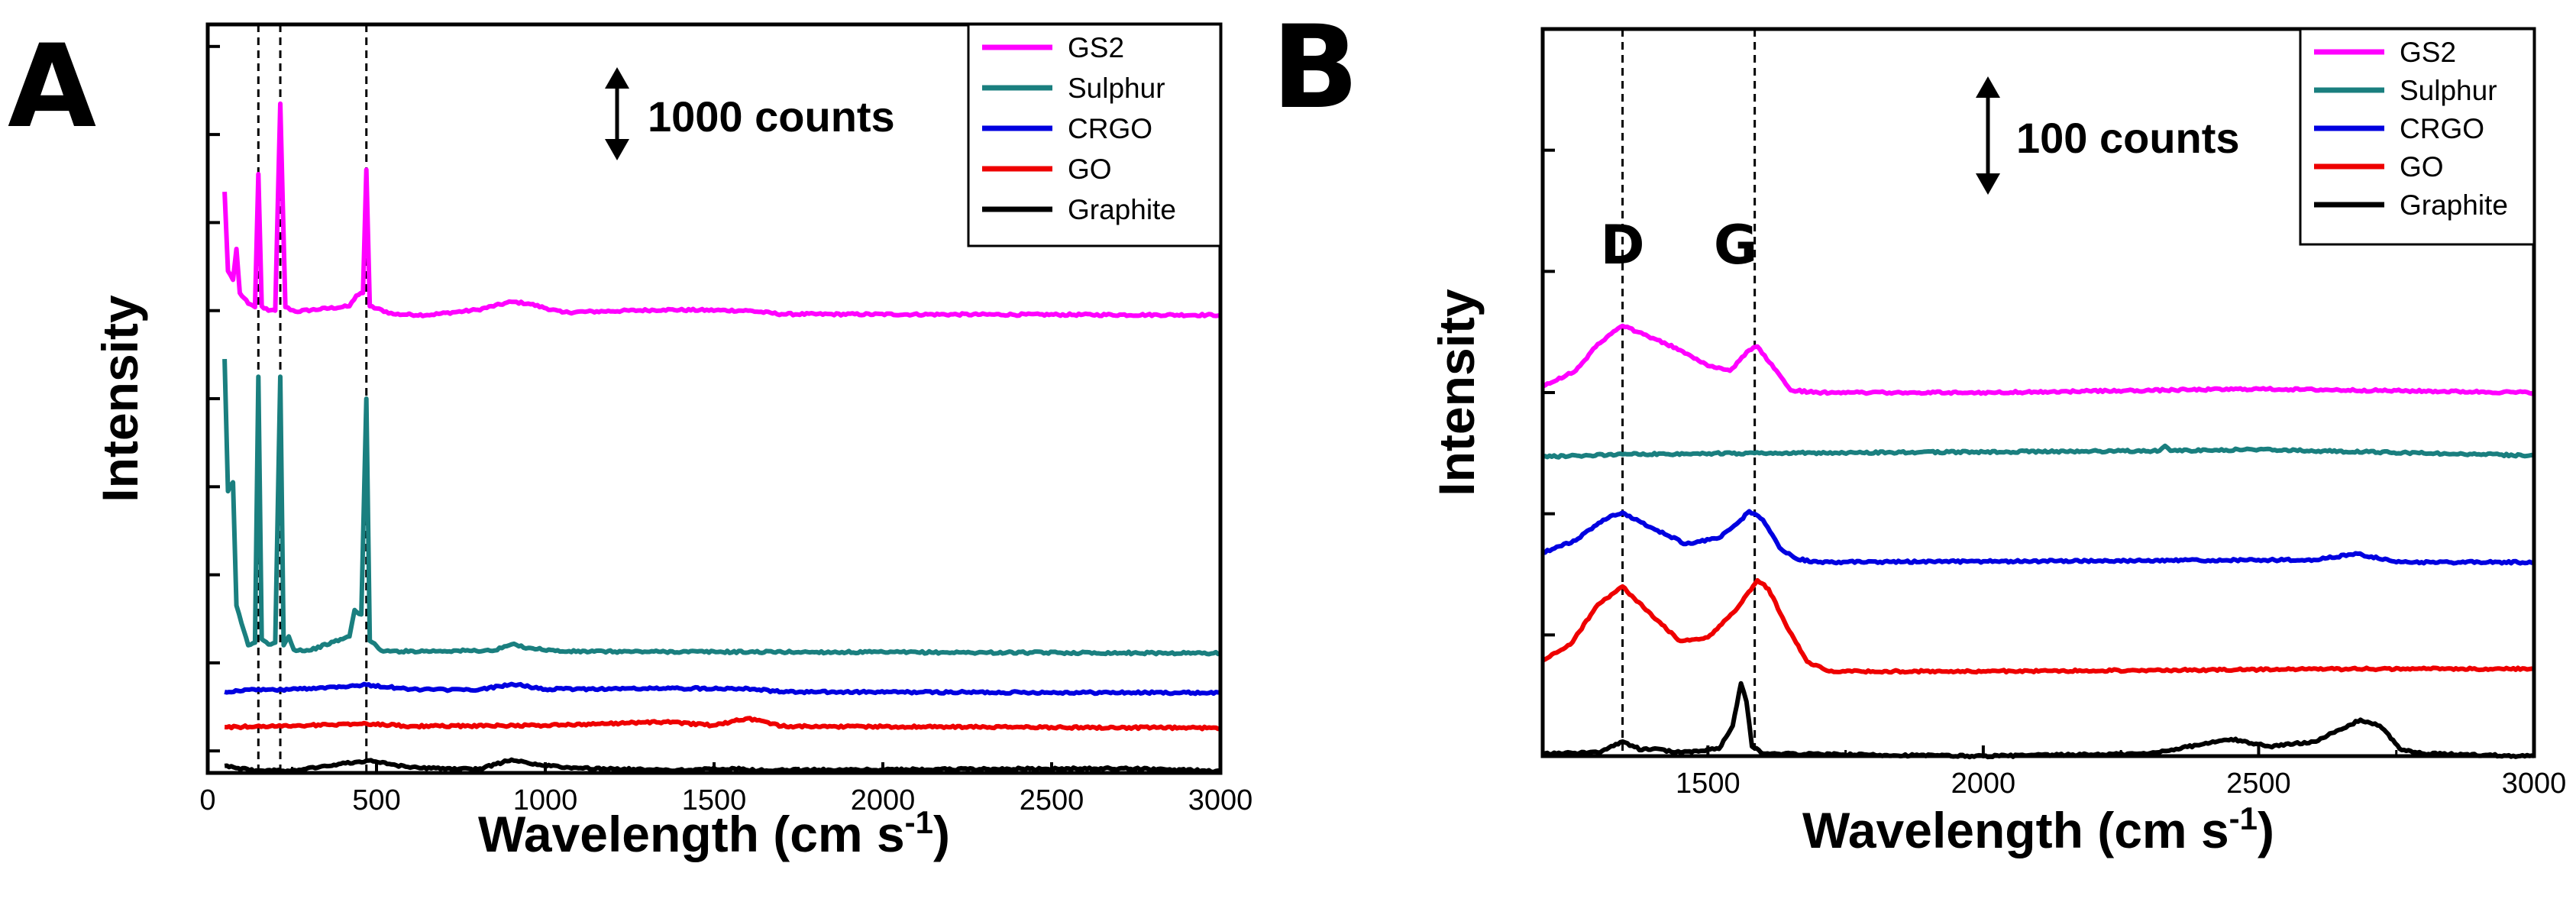  What do you see at coordinates (2243, 818) in the screenshot?
I see `panel-b-xlabel-sup: -1` at bounding box center [2243, 818].